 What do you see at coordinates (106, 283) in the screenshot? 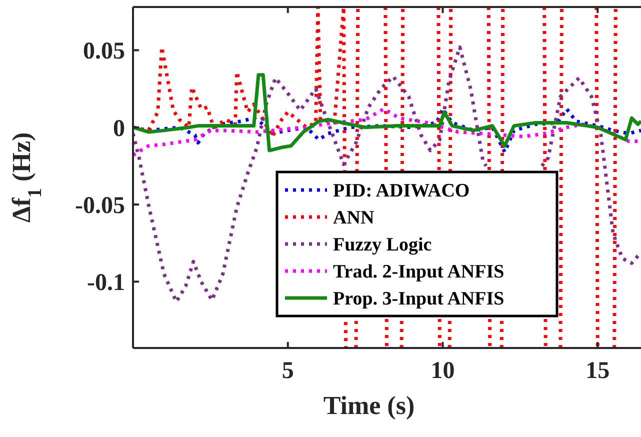
I see `y-tick-label: -0.1` at bounding box center [106, 283].